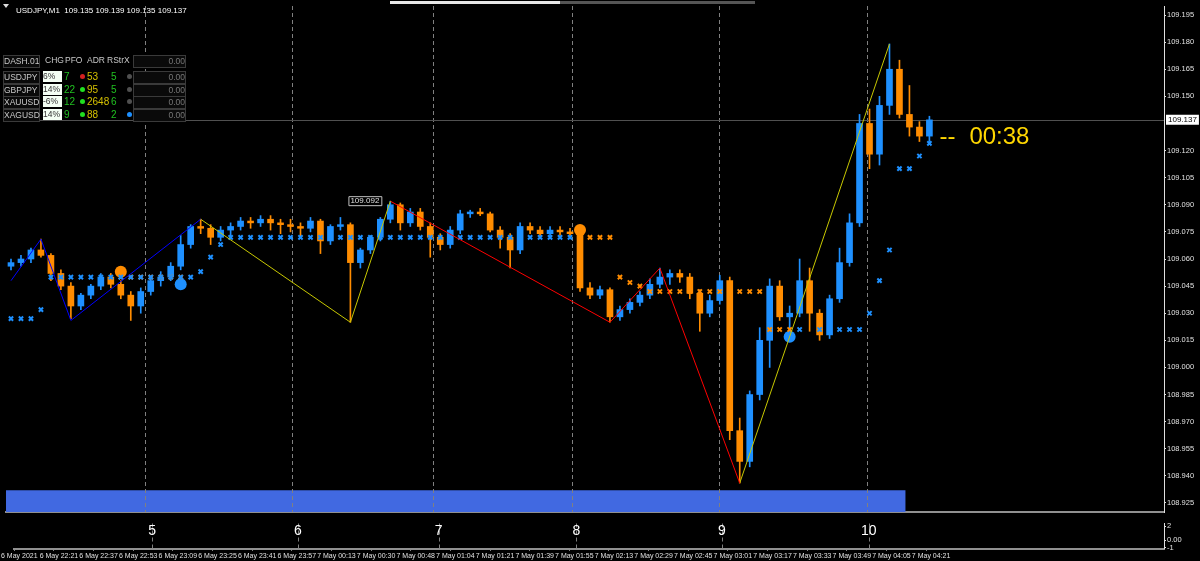 The height and width of the screenshot is (561, 1200). Describe the element at coordinates (947, 136) in the screenshot. I see `annotation: --` at that location.